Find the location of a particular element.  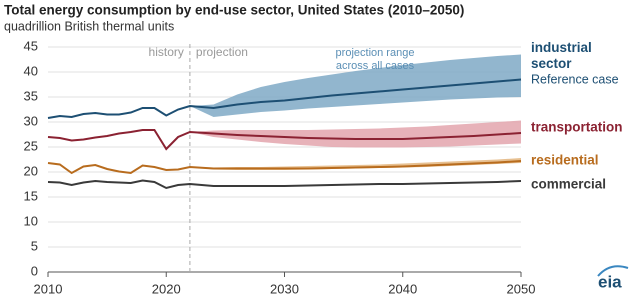

y-tick-label: 45 is located at coordinates (31, 45).